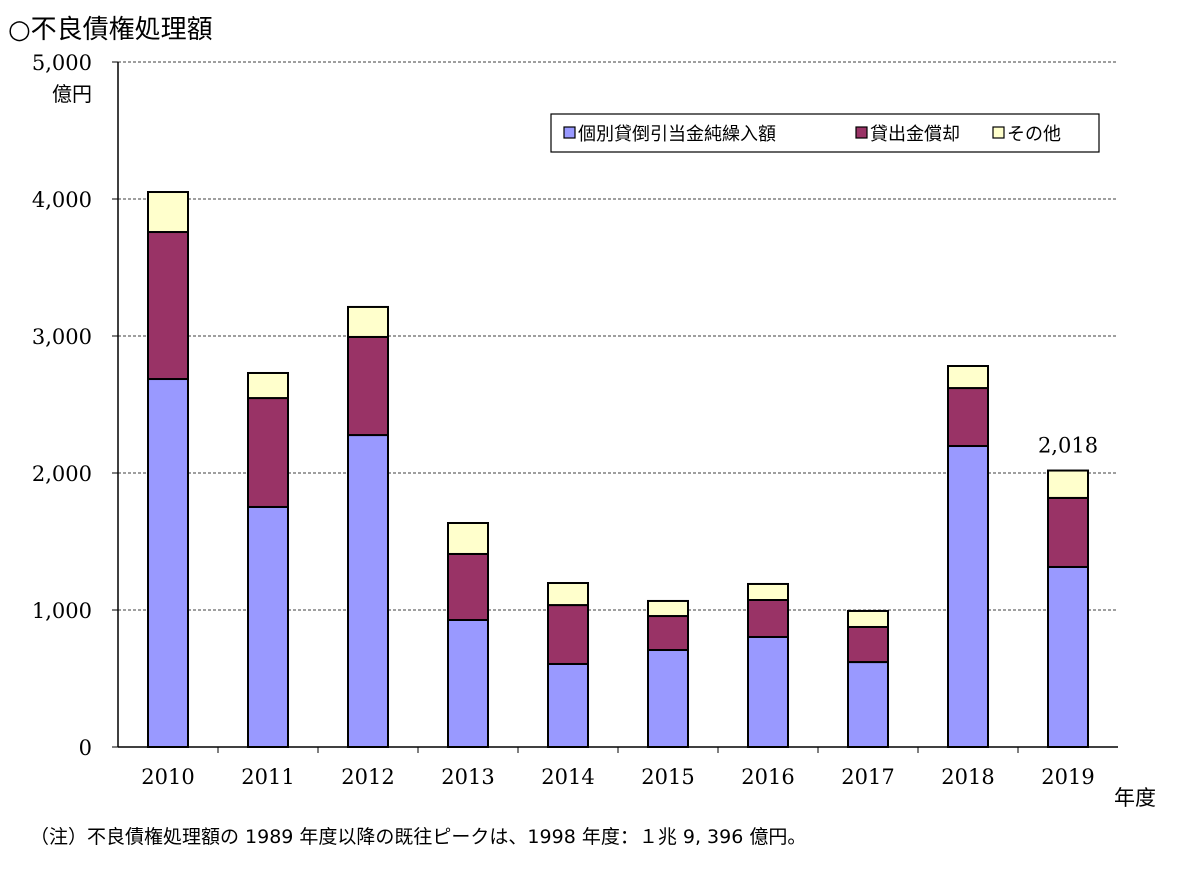  What do you see at coordinates (268, 385) in the screenshot?
I see `bar-2011-その他` at bounding box center [268, 385].